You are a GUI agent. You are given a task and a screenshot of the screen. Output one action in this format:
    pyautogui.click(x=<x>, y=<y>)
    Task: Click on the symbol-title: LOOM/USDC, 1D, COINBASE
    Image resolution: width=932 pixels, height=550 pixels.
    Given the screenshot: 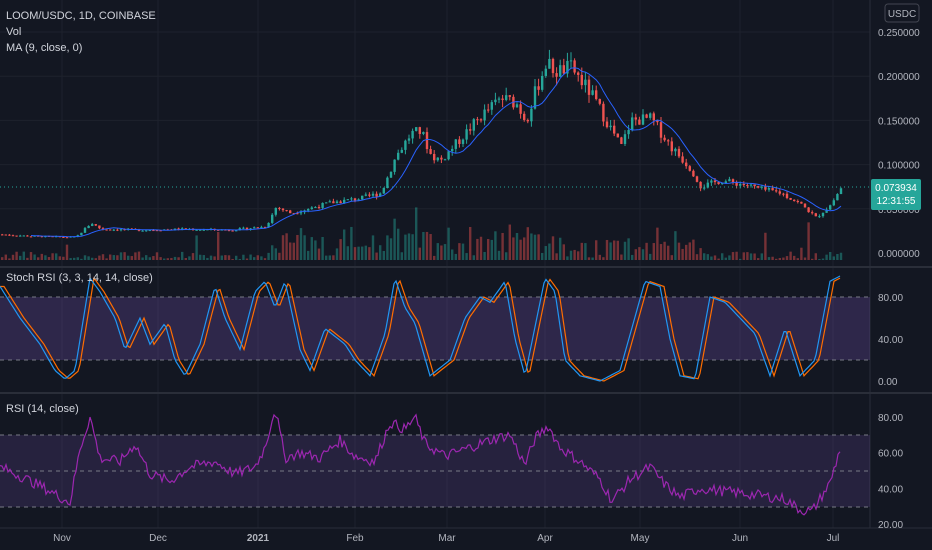 What is the action you would take?
    pyautogui.click(x=81, y=16)
    